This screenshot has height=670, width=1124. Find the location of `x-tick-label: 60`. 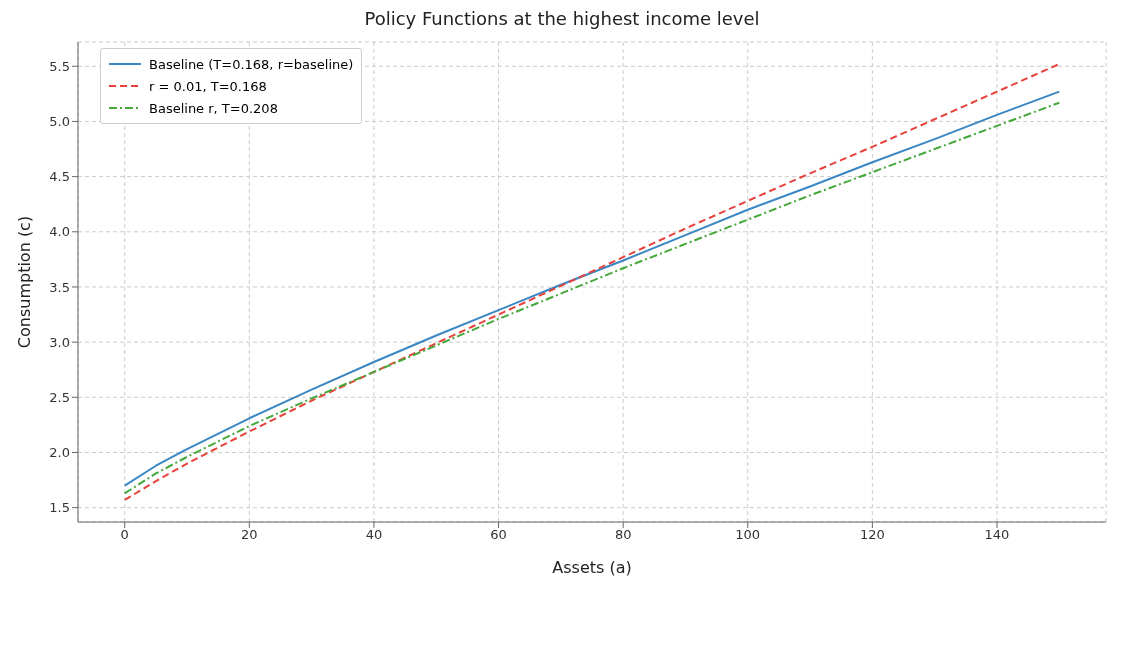

x-tick-label: 60 is located at coordinates (498, 535).